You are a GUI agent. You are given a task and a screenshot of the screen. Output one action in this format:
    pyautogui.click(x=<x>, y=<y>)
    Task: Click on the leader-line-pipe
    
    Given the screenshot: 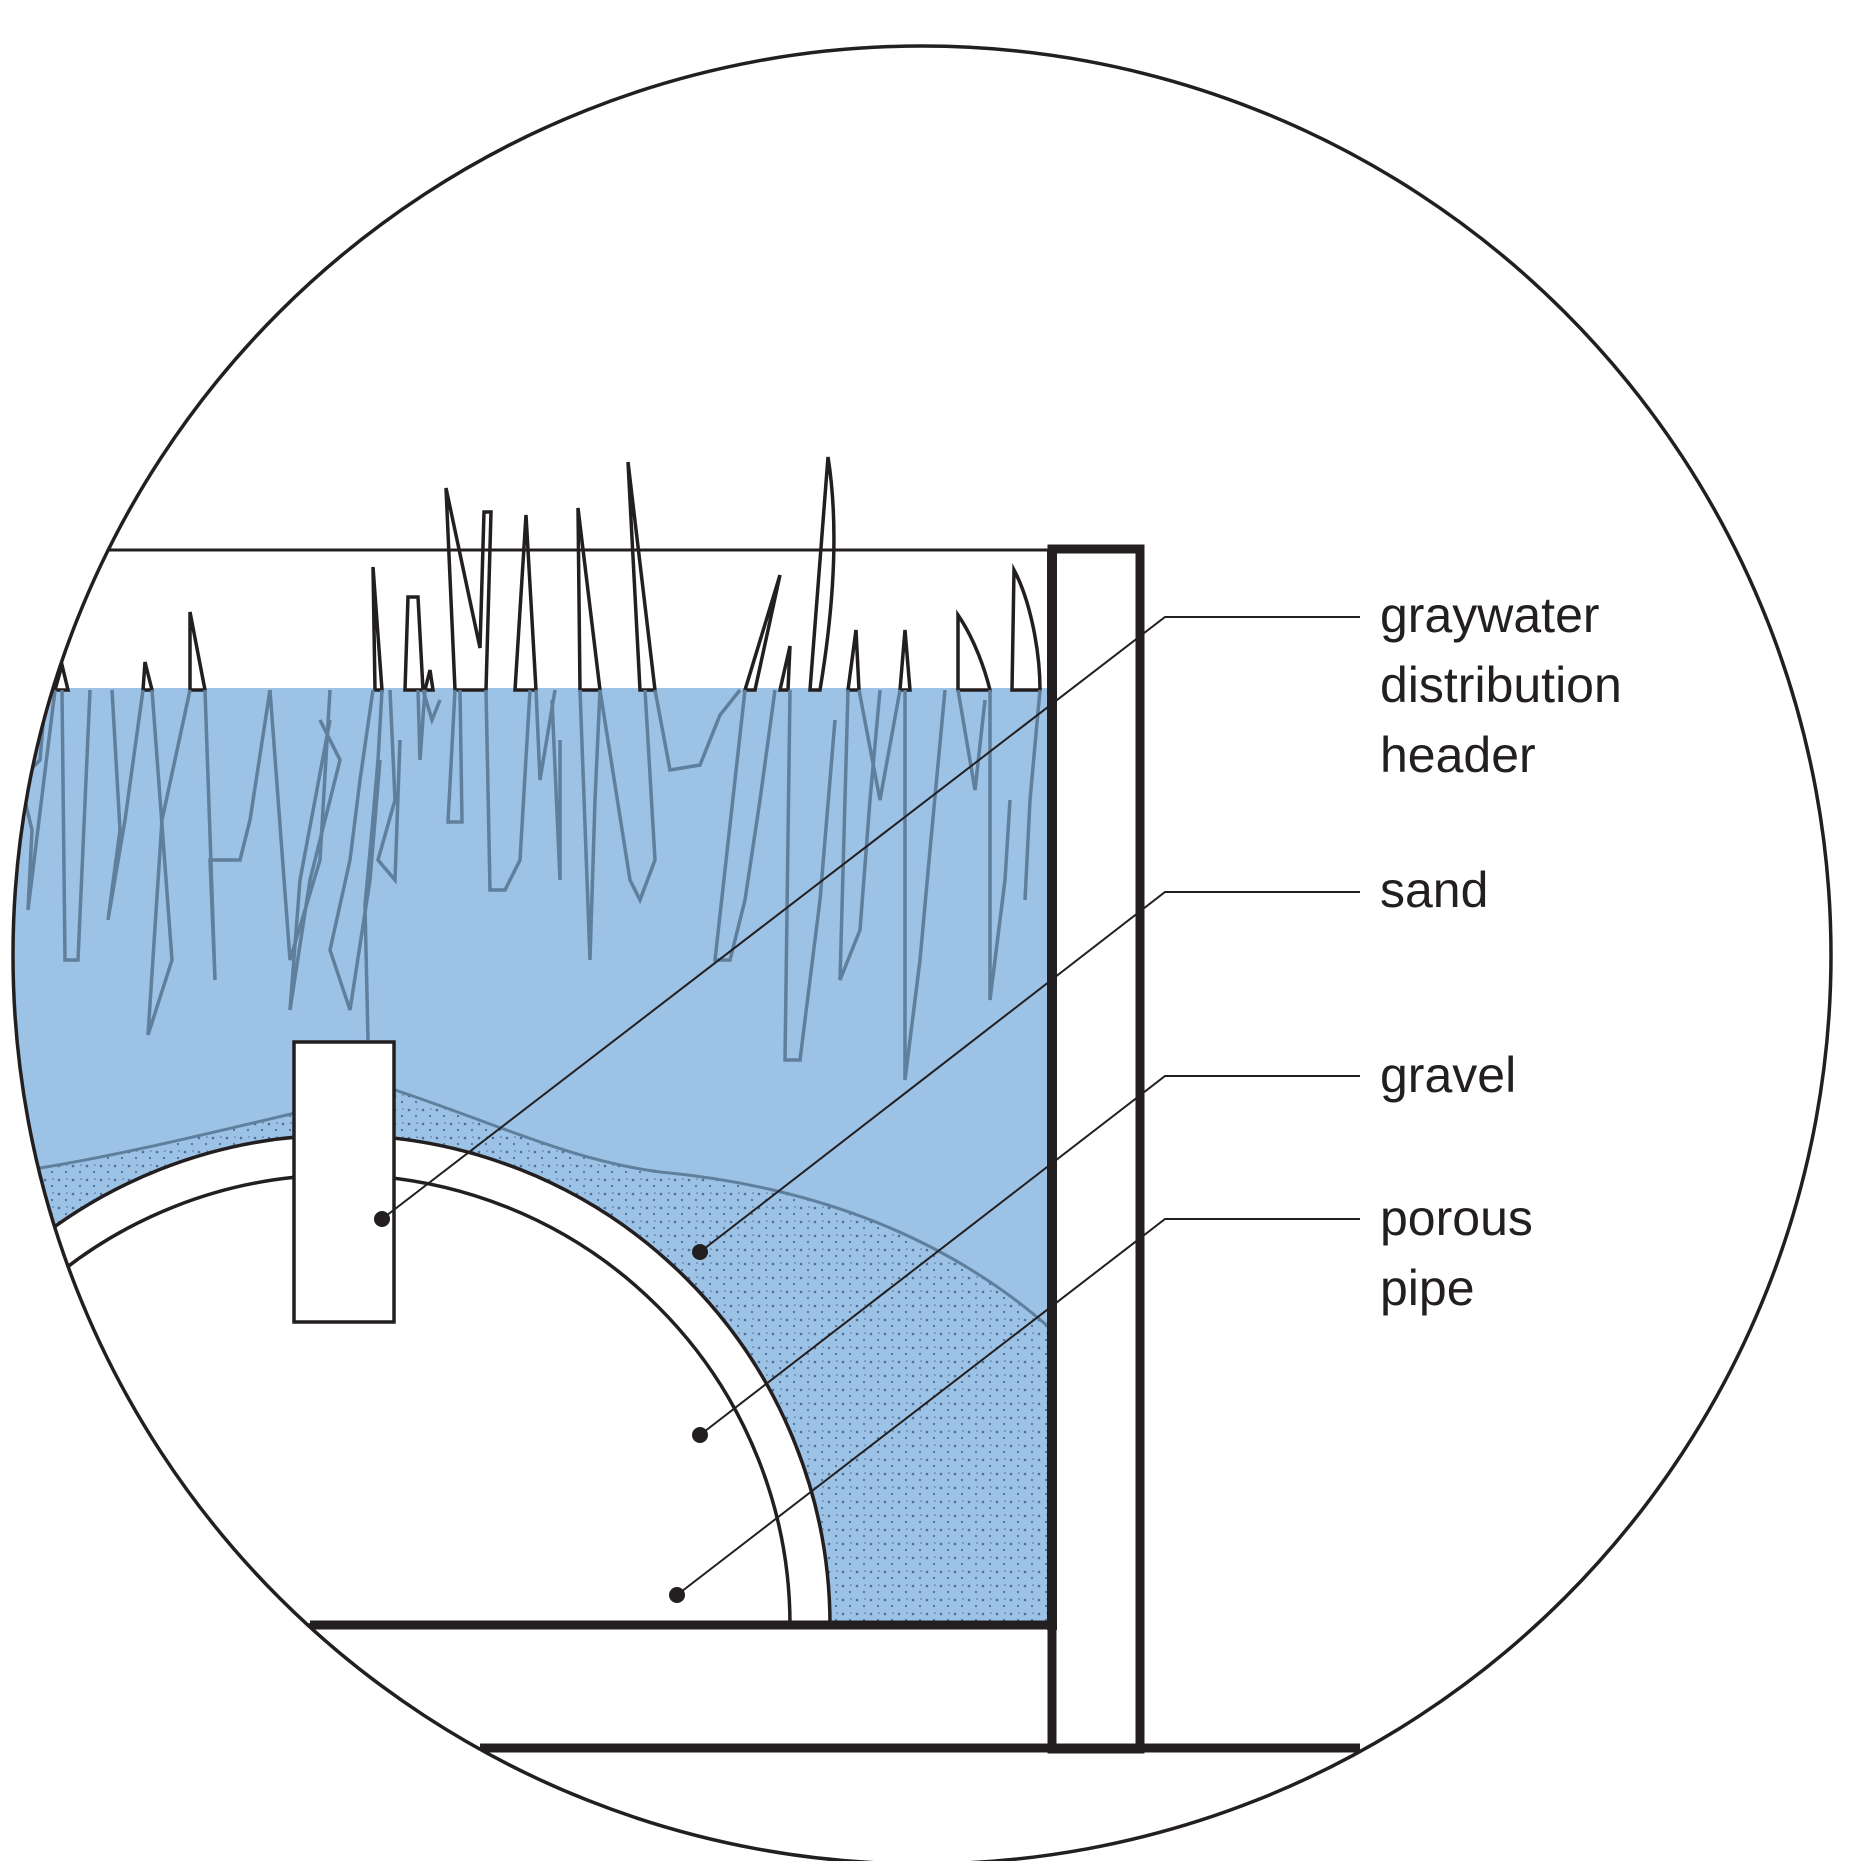 What is the action you would take?
    pyautogui.click(x=1018, y=1407)
    